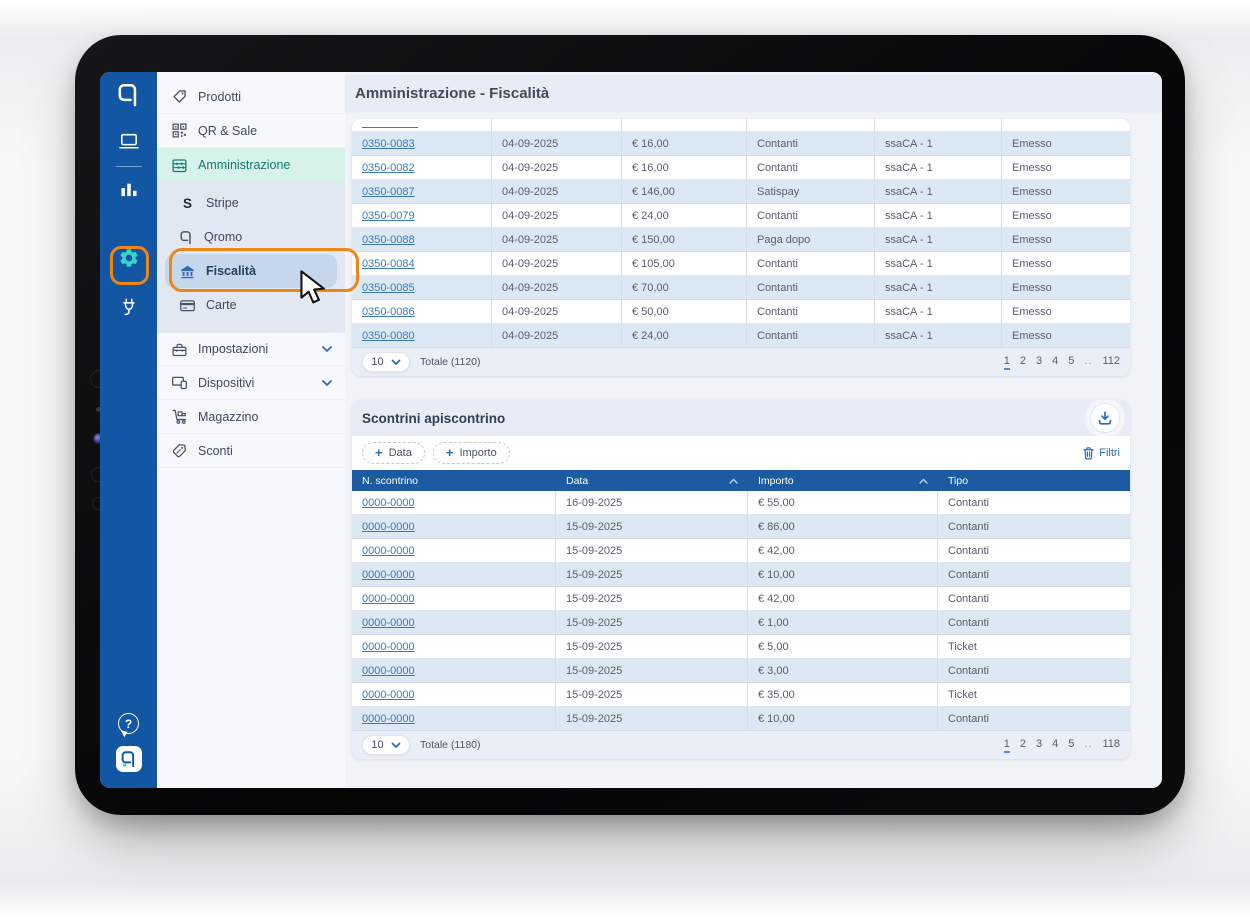 This screenshot has height=920, width=1250. What do you see at coordinates (388, 263) in the screenshot?
I see `document-number-link: 0350-0084` at bounding box center [388, 263].